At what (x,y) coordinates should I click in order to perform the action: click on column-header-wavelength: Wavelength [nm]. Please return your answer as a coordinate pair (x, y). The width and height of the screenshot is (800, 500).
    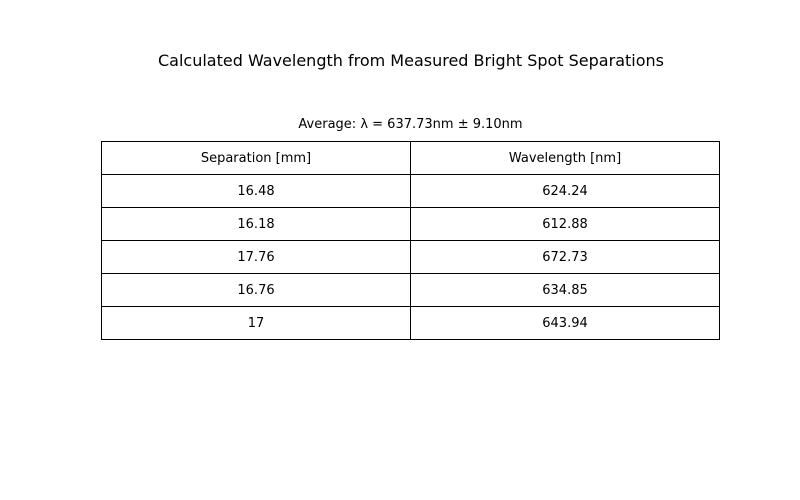
    Looking at the image, I should click on (565, 158).